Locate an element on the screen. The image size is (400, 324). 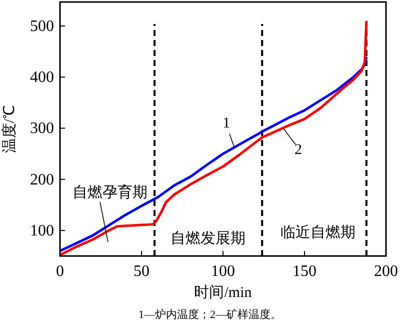
y-tick-label: 200 is located at coordinates (42, 179).